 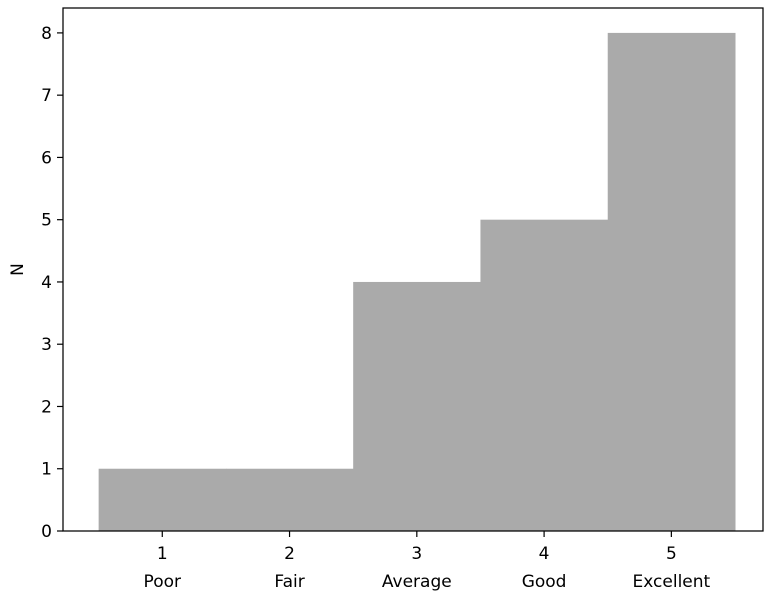 What do you see at coordinates (46, 96) in the screenshot?
I see `y-tick-label: 7` at bounding box center [46, 96].